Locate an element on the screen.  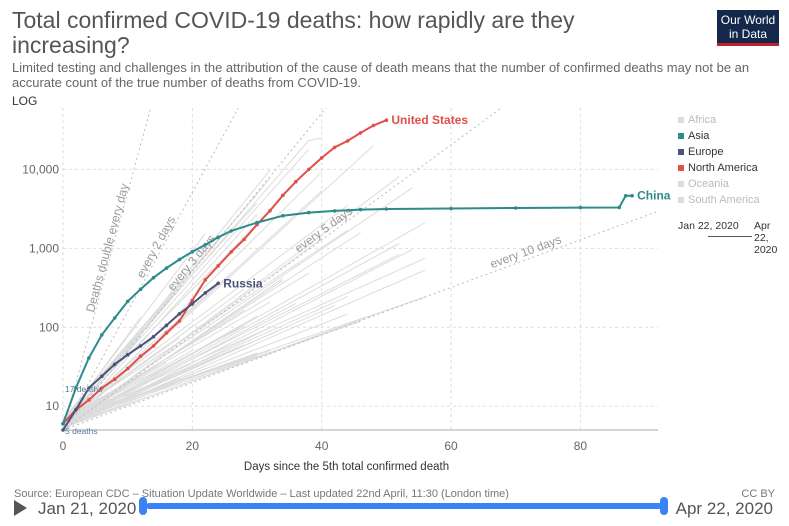
x-tick-label: 60 is located at coordinates (451, 446).